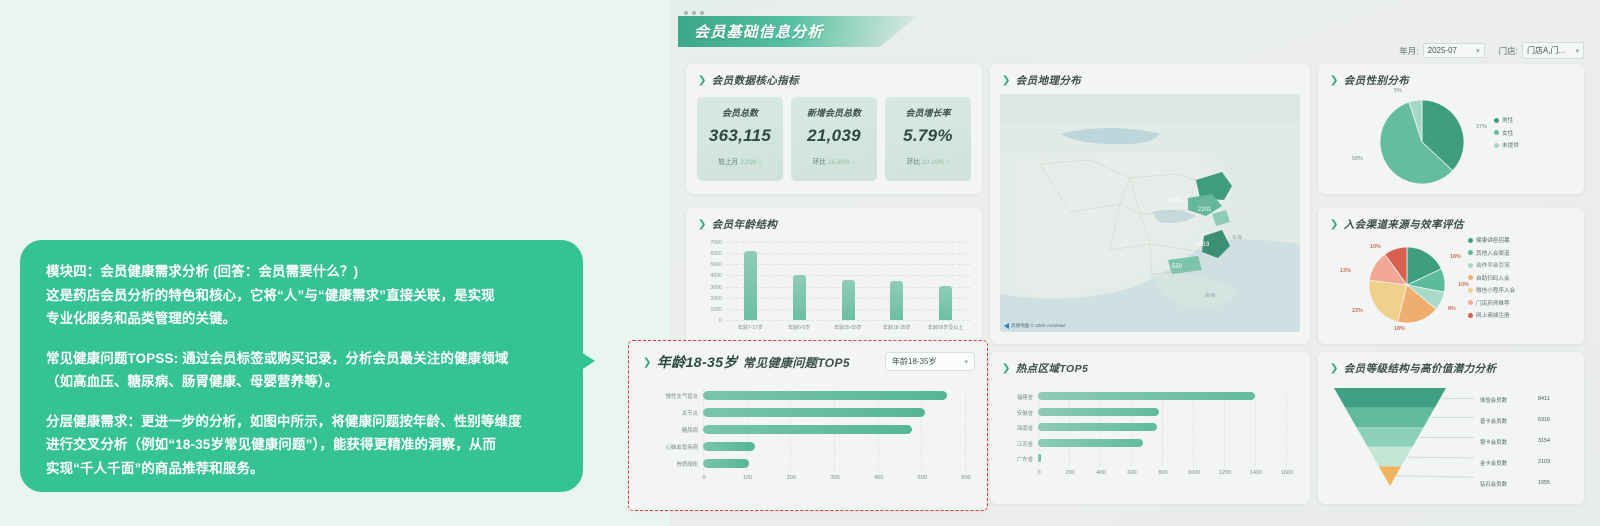 This screenshot has width=1600, height=526. I want to click on gridline: 0, so click(844, 321).